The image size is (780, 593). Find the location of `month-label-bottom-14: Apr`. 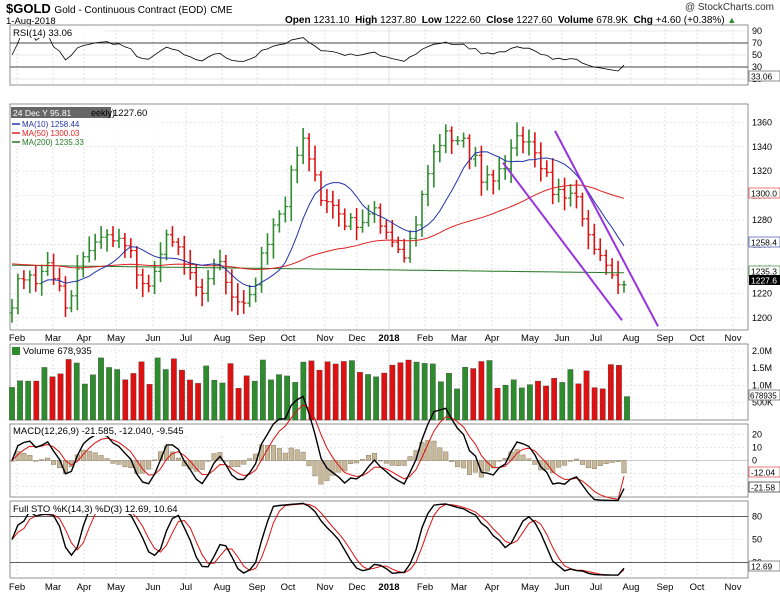

month-label-bottom-14: Apr is located at coordinates (492, 587).